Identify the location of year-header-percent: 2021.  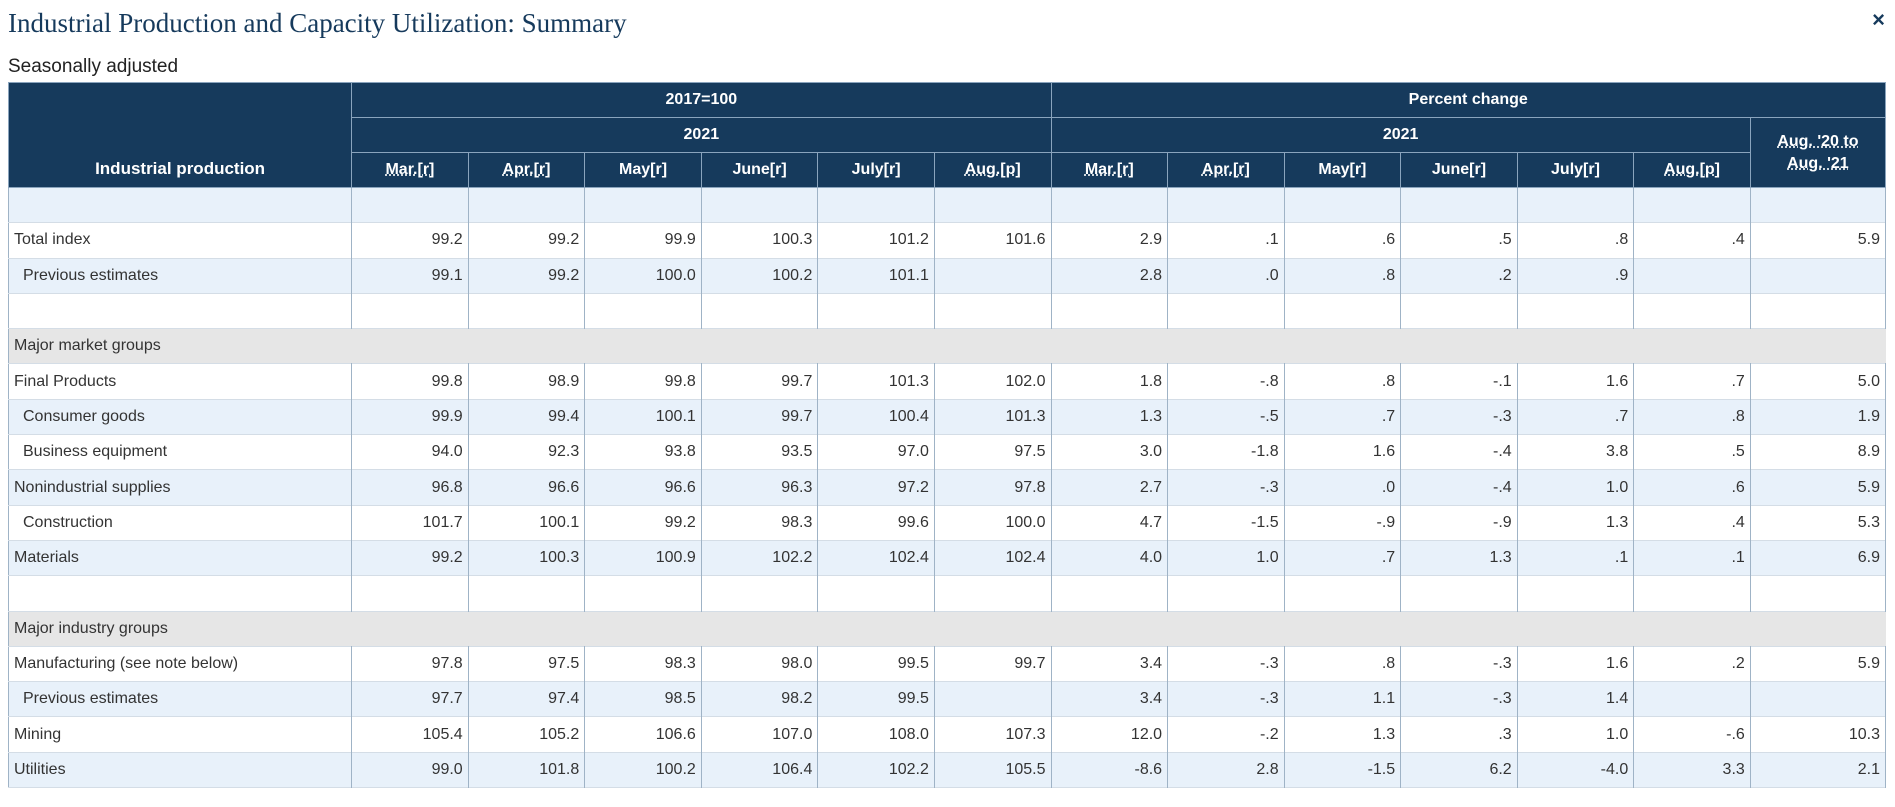
(1400, 135).